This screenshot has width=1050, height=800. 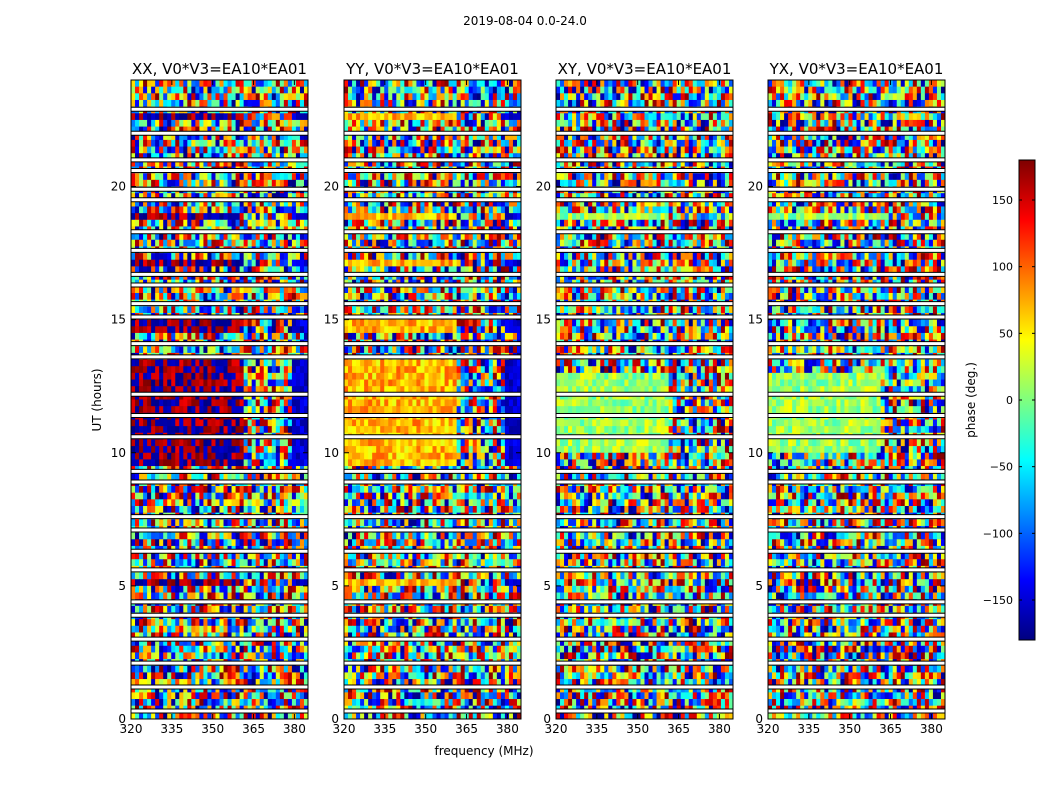 I want to click on flagged-row, so click(x=219, y=356).